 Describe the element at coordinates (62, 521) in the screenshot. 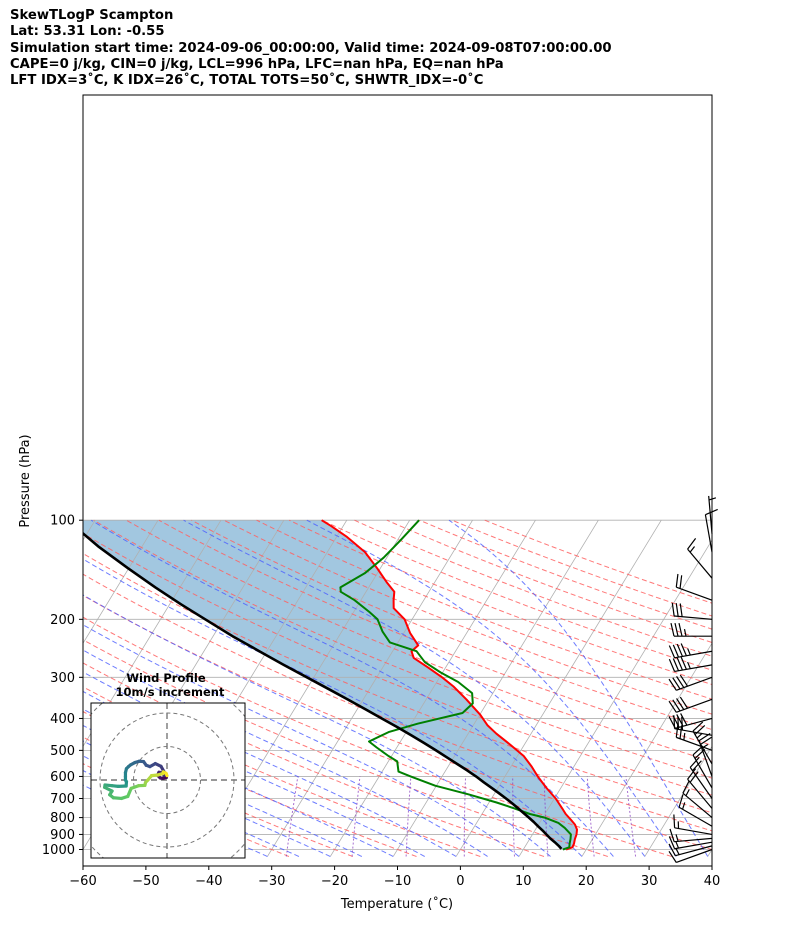

I see `y-tick-label: 100` at that location.